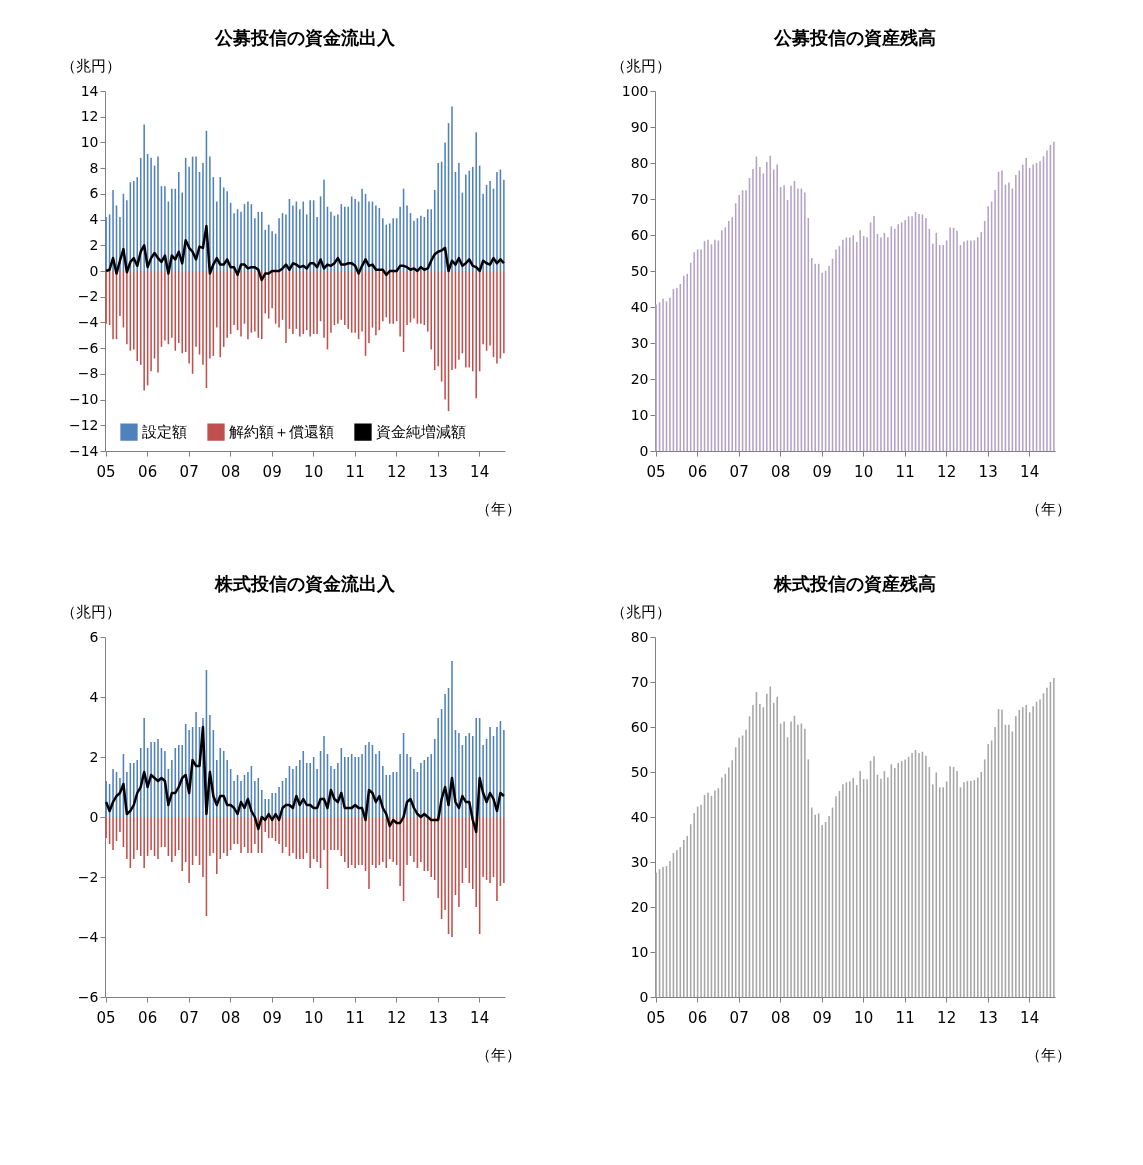 The image size is (1143, 1165). I want to click on y-tick-label: −12, so click(83, 424).